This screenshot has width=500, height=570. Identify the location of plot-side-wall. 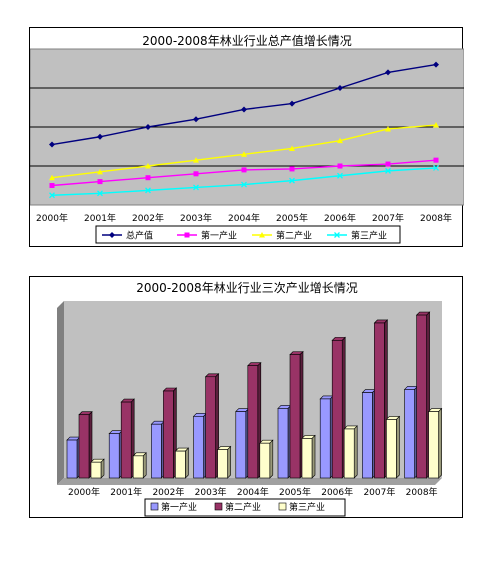
(60, 393).